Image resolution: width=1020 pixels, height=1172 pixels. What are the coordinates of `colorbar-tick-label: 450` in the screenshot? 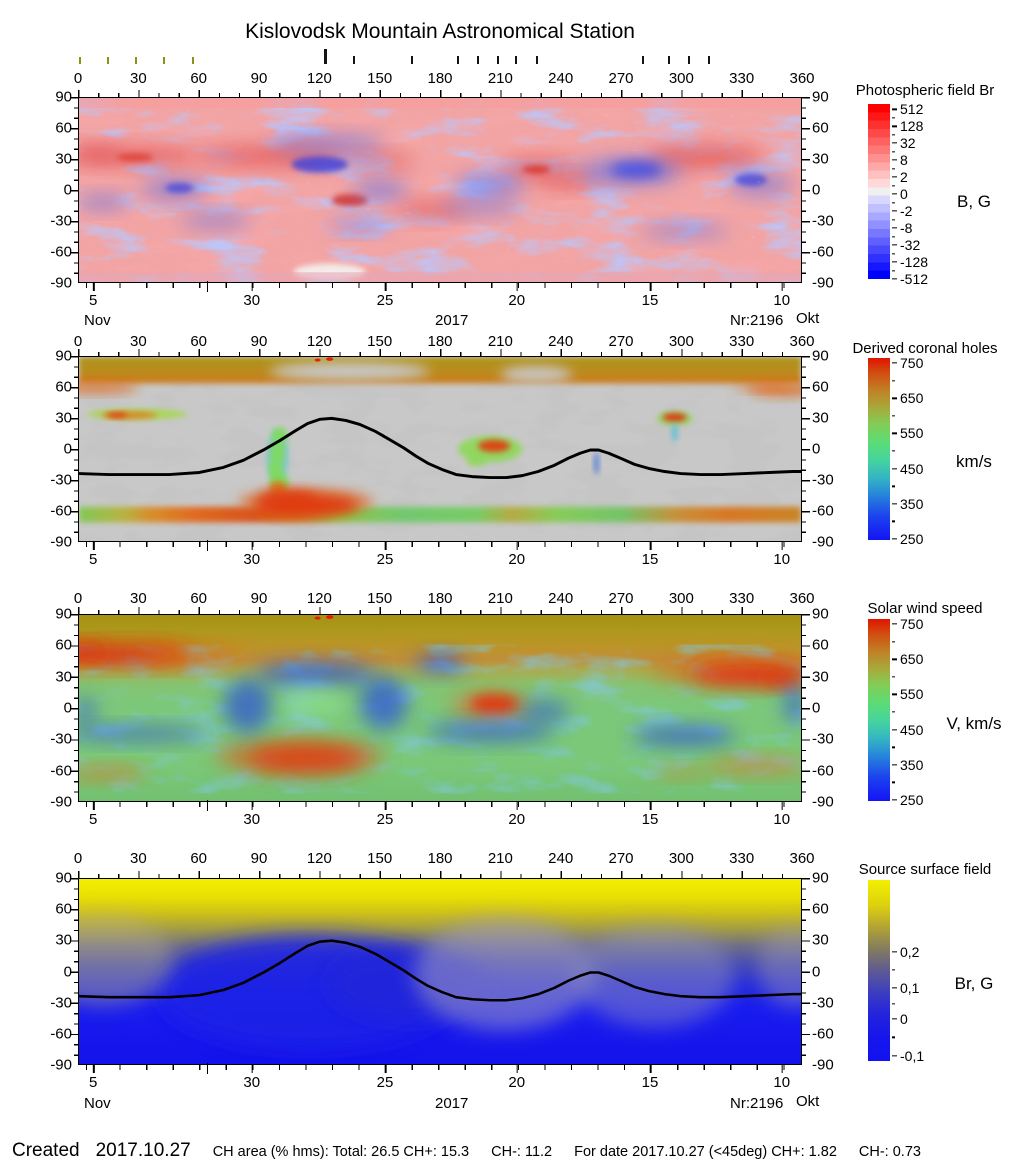 It's located at (912, 468).